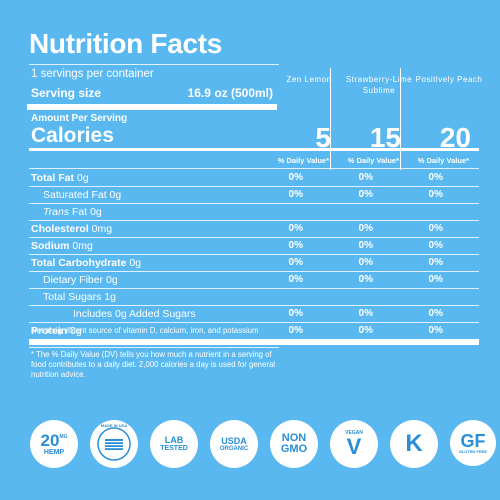 The image size is (500, 500). I want to click on nutrient-name: Total Carbohydrate, so click(79, 263).